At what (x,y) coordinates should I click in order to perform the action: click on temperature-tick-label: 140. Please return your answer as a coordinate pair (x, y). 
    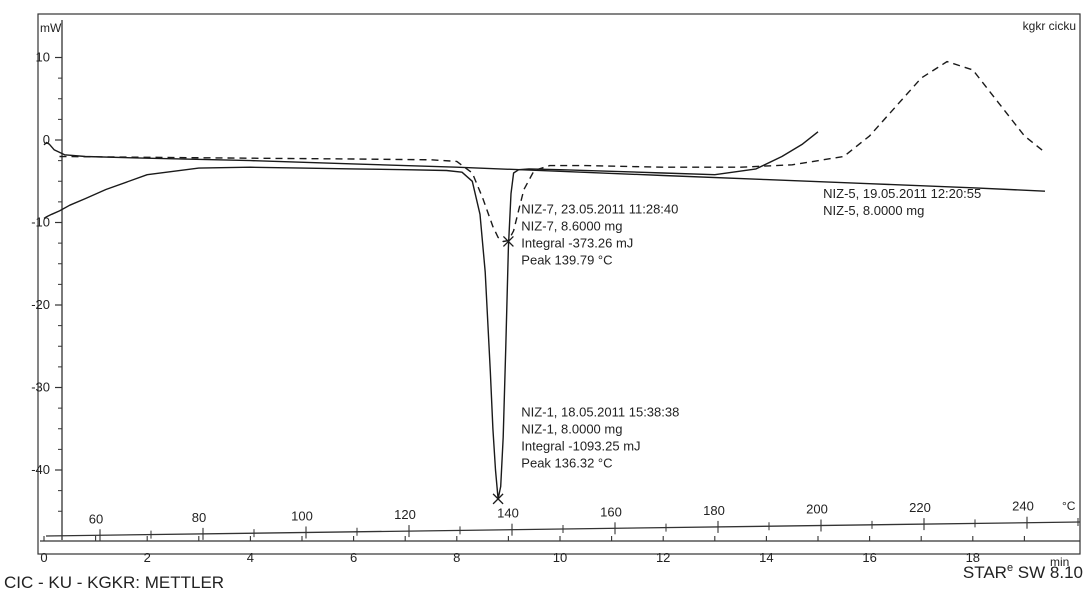
    Looking at the image, I should click on (508, 513).